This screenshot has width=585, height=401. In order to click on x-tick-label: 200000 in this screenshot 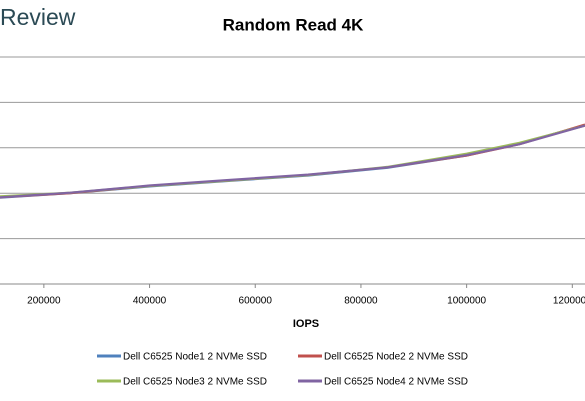, I will do `click(44, 301)`.